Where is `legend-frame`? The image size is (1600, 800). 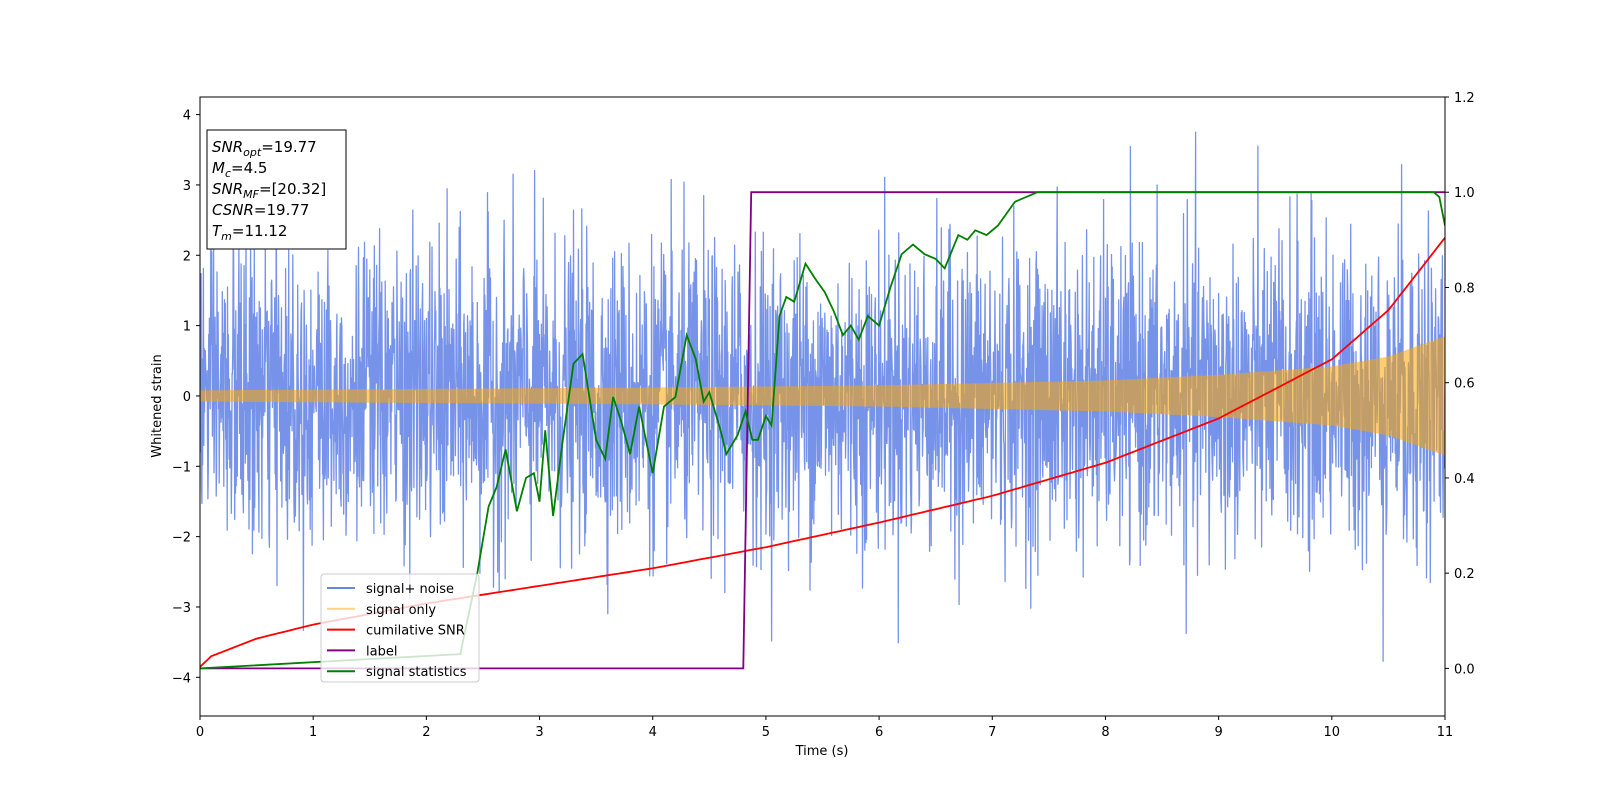
legend-frame is located at coordinates (400, 628).